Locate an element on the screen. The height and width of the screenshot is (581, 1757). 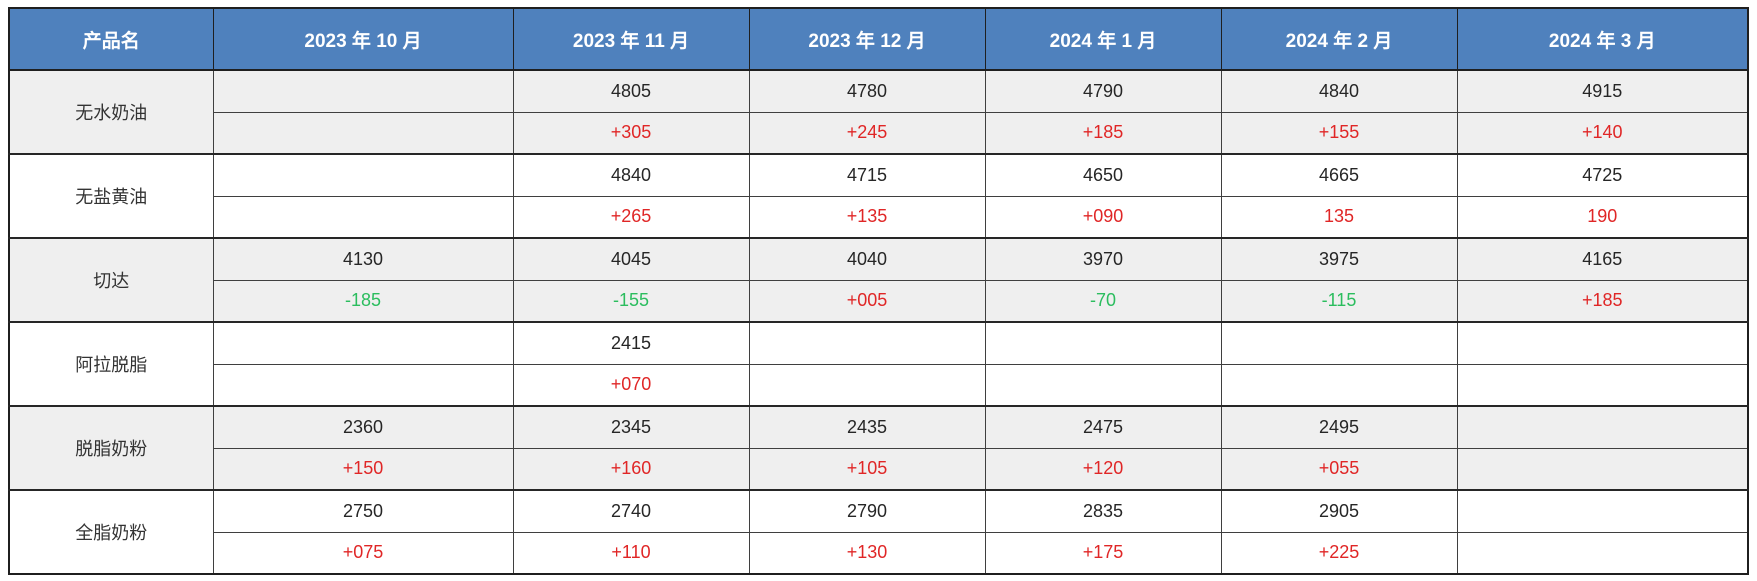
price-cell: 4040 is located at coordinates (867, 259).